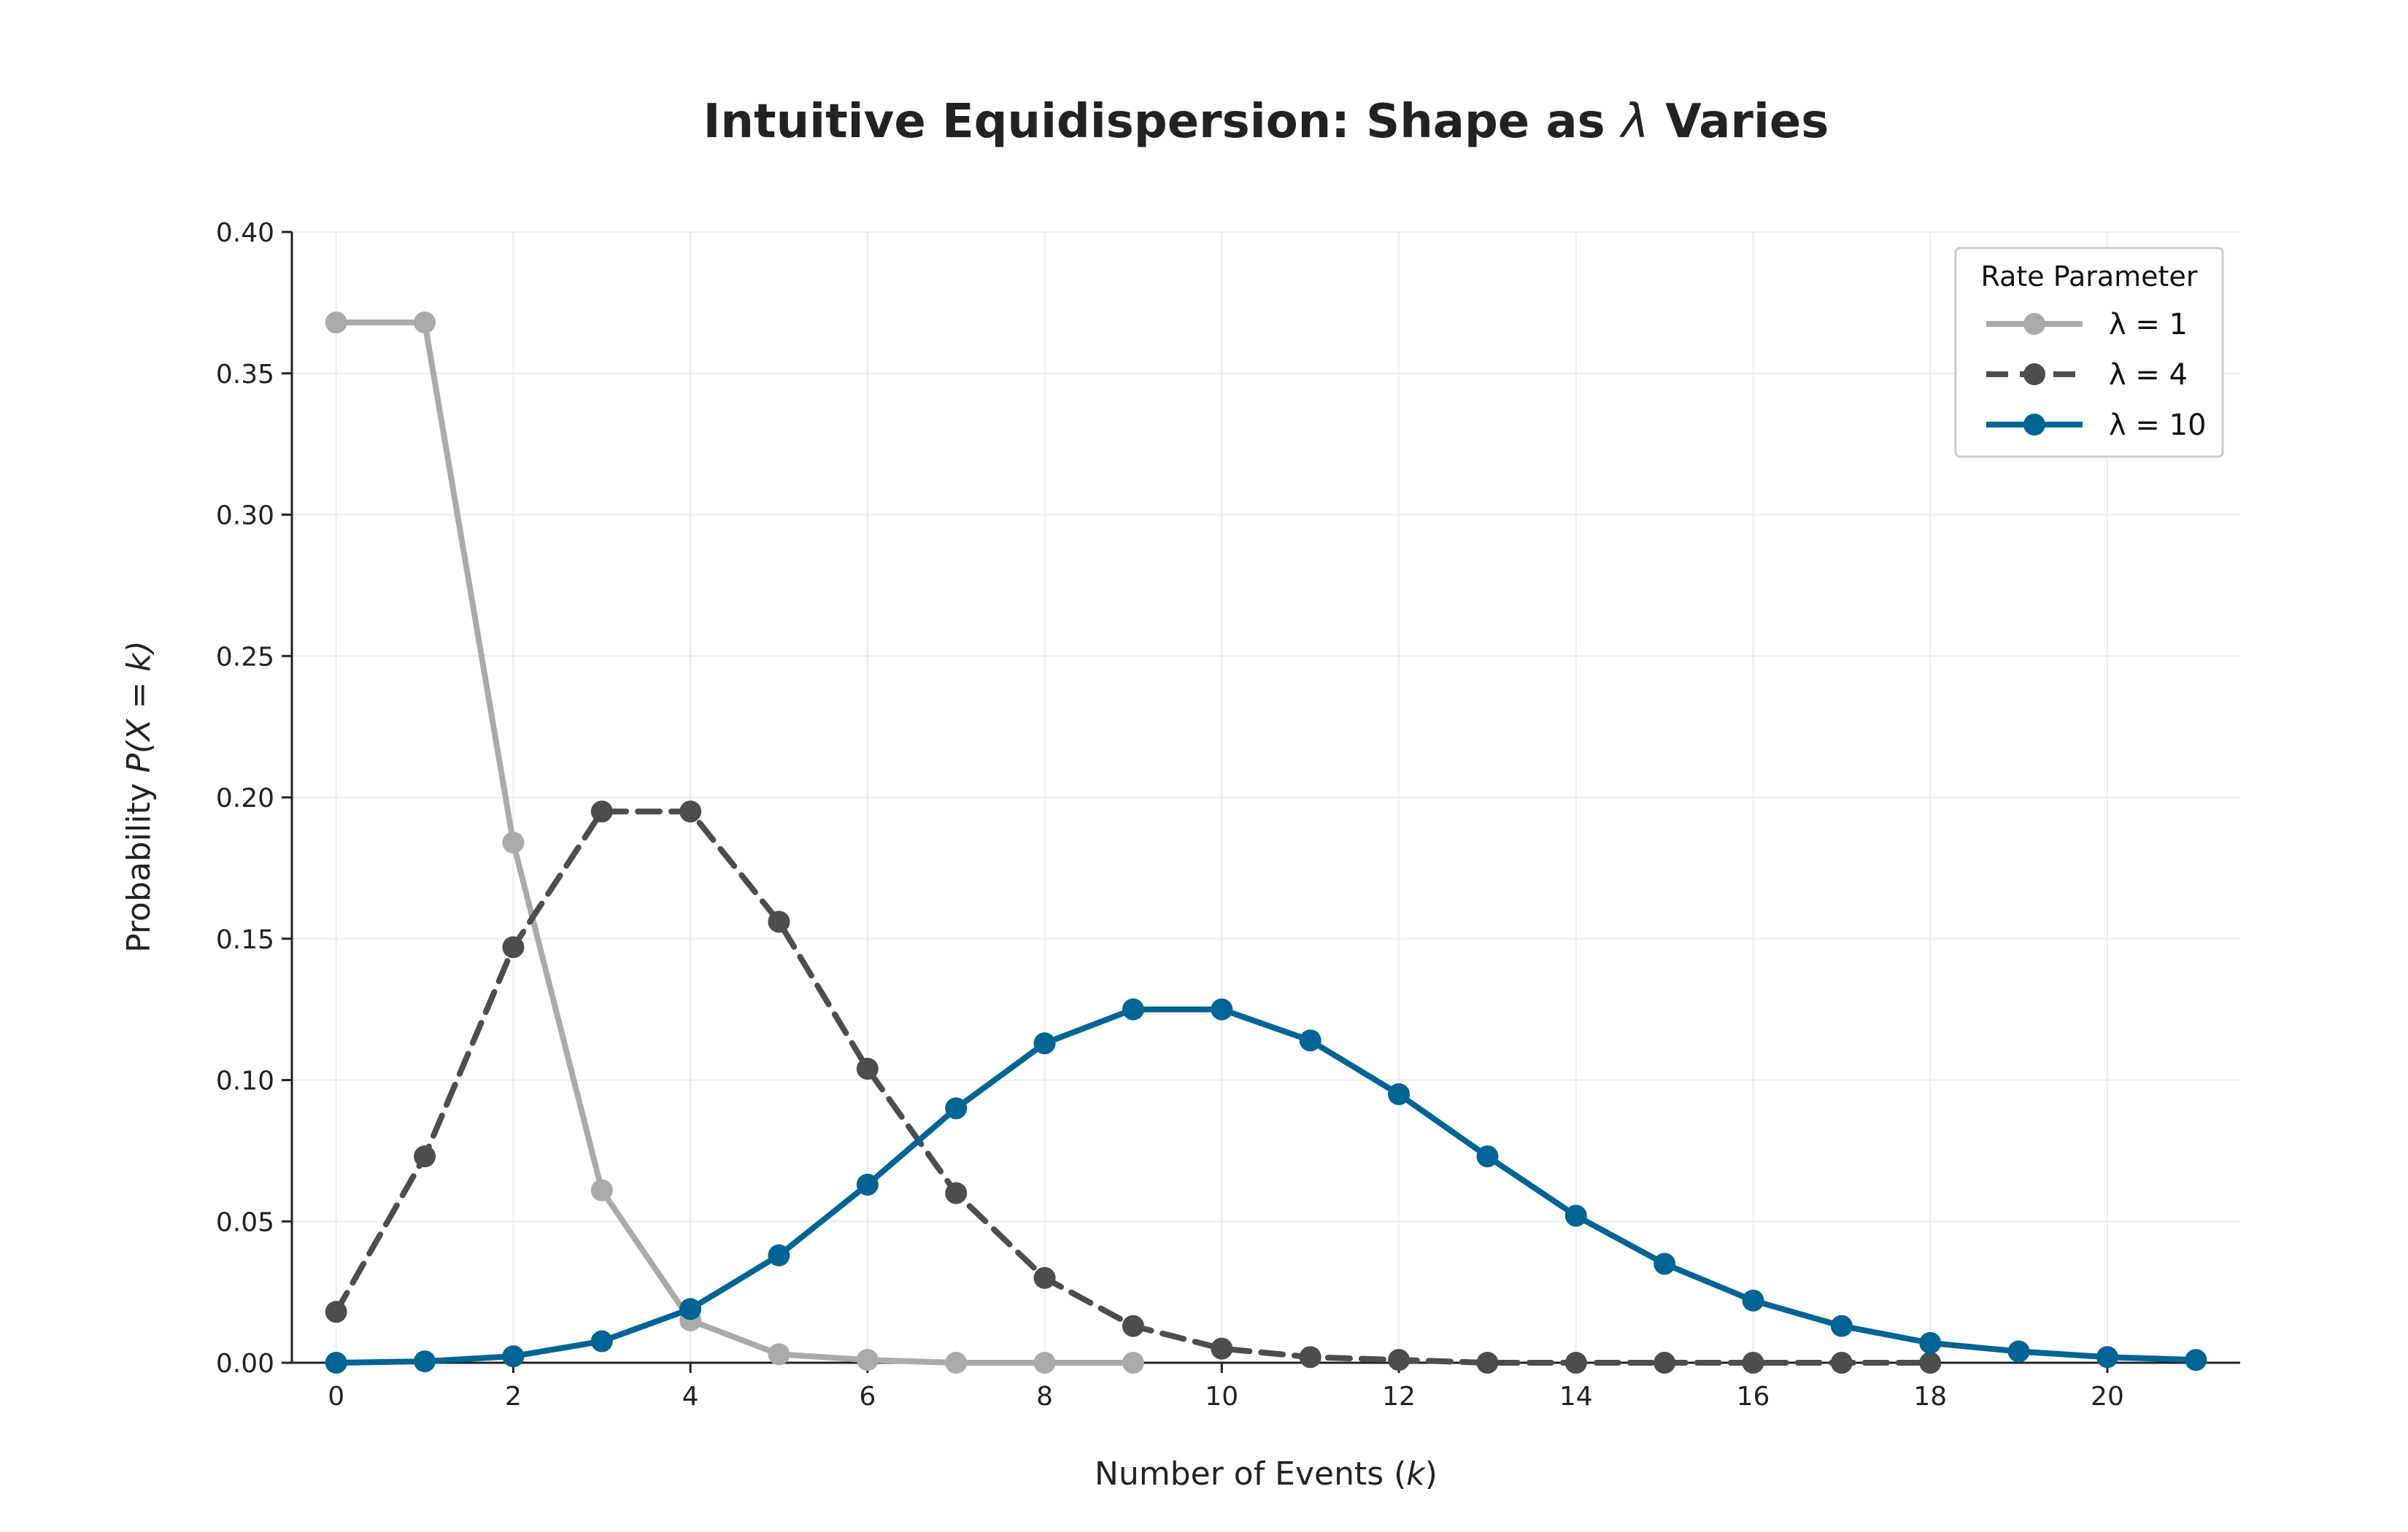  Describe the element at coordinates (2148, 325) in the screenshot. I see `legend-label-0: λ = 1` at that location.